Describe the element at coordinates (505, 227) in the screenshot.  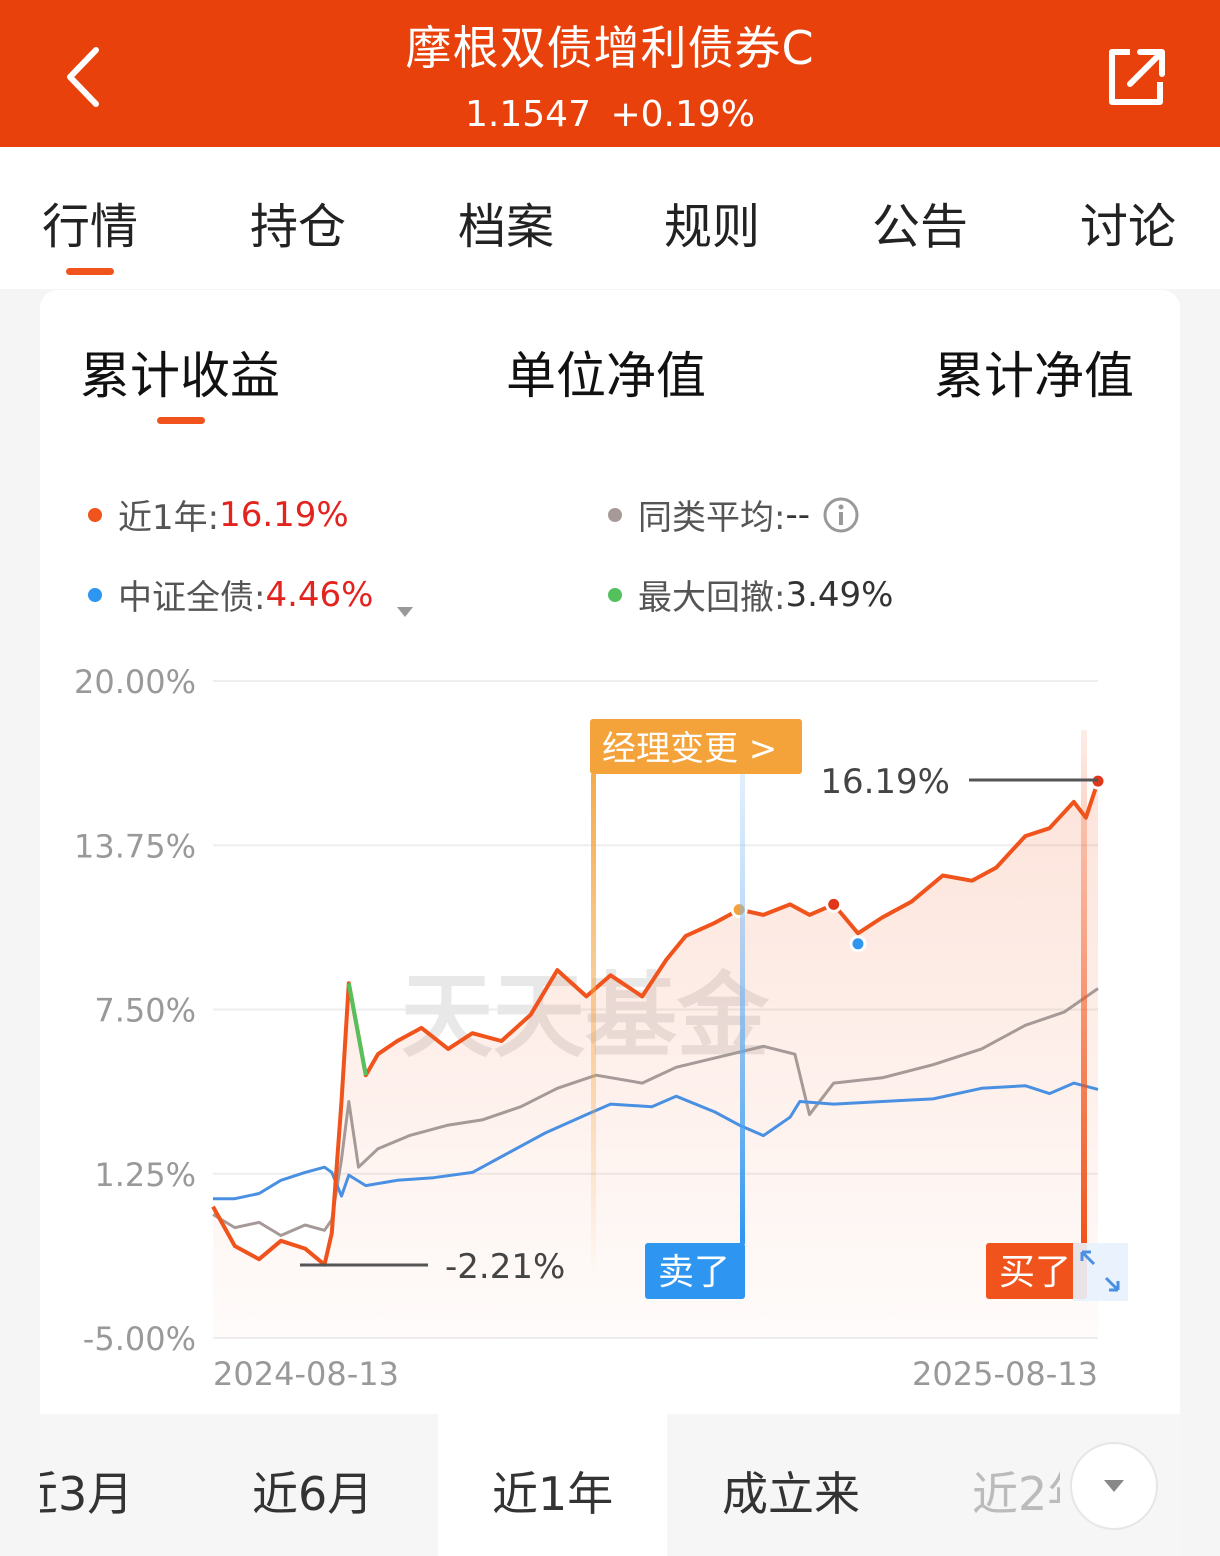
I see `tab-profile: 档案` at that location.